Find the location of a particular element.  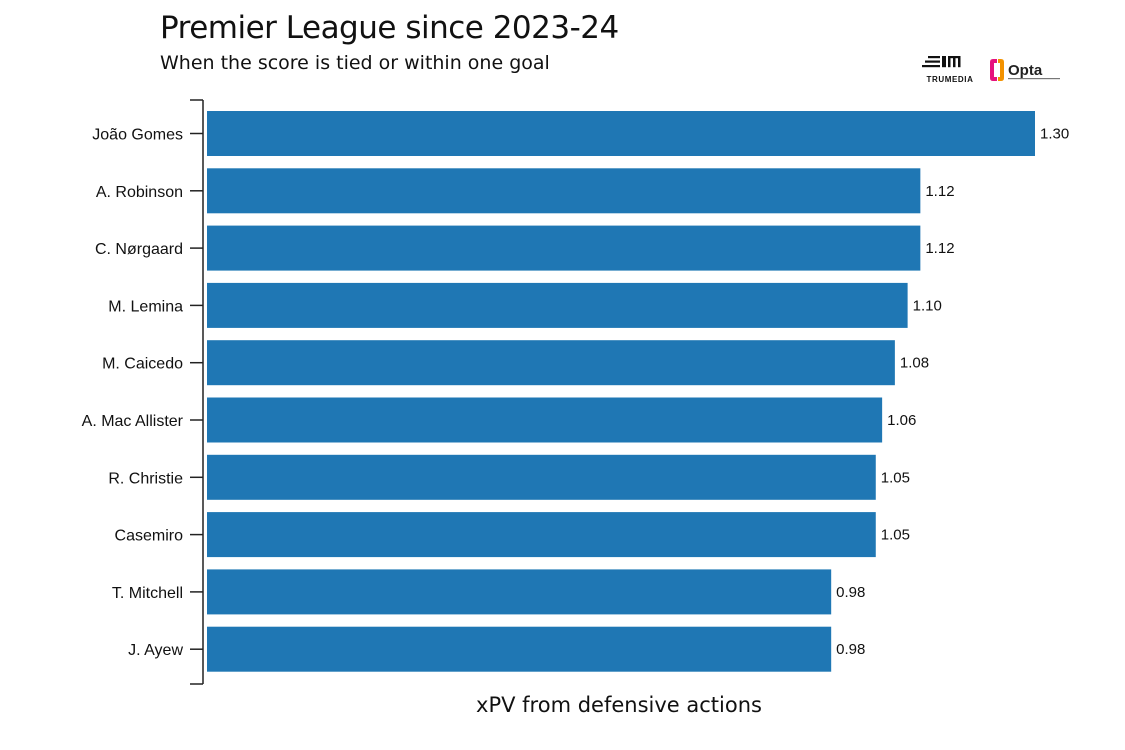

value-label: 1.30 is located at coordinates (1054, 134).